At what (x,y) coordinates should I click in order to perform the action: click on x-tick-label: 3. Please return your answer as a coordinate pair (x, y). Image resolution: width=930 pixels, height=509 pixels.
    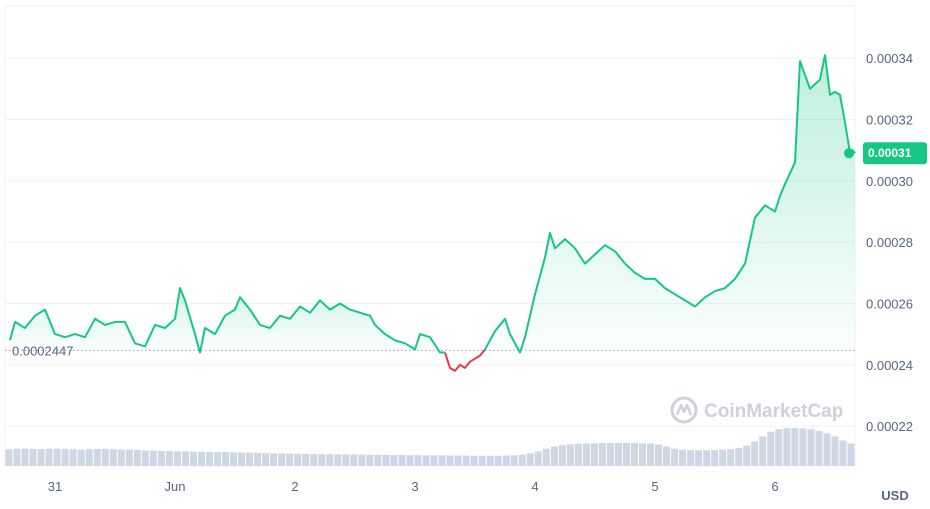
    Looking at the image, I should click on (414, 486).